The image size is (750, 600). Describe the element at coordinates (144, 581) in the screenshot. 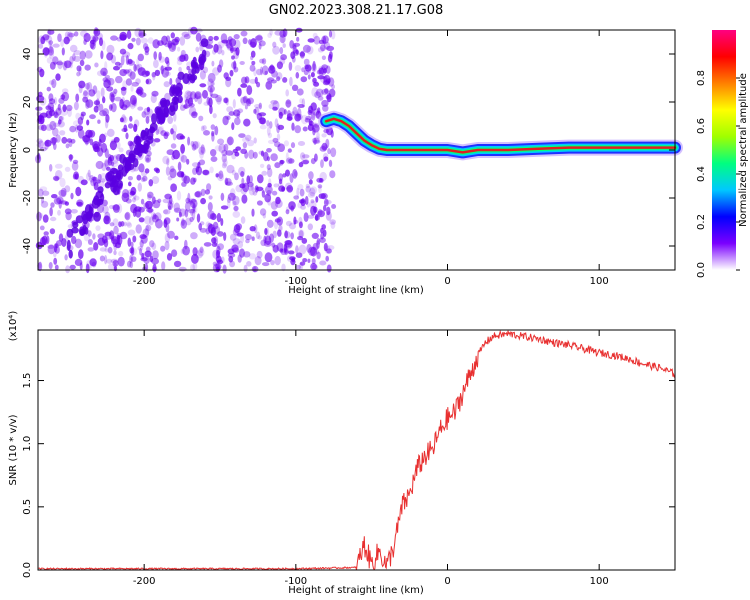

I see `x-tick-label: -200` at that location.